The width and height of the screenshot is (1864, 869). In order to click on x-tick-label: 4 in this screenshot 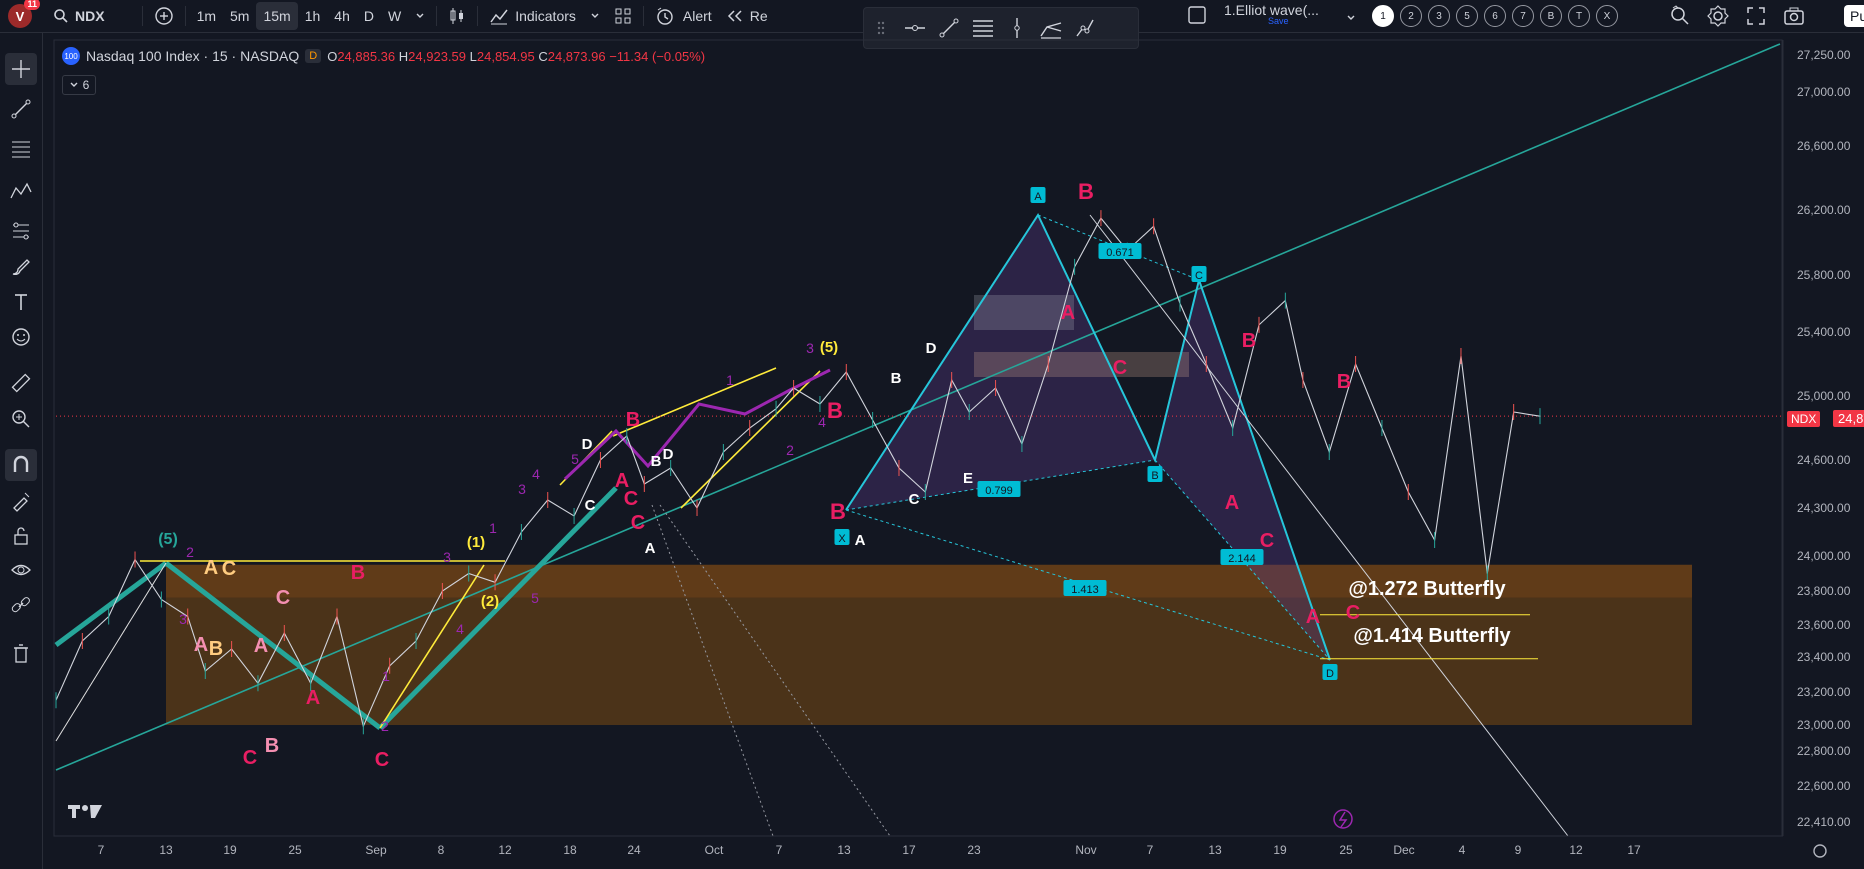, I will do `click(1462, 850)`.